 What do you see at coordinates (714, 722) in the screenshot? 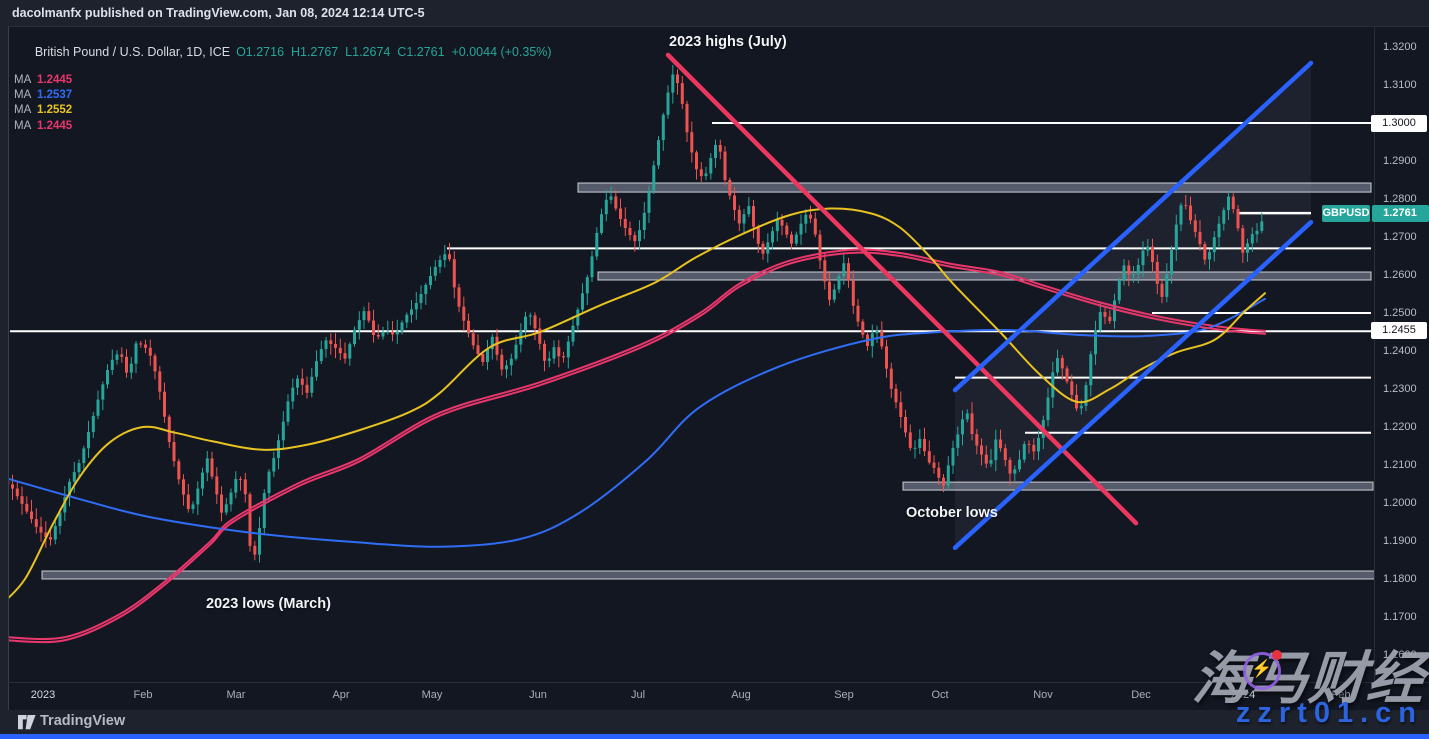
I see `footer-bar: TradingView` at bounding box center [714, 722].